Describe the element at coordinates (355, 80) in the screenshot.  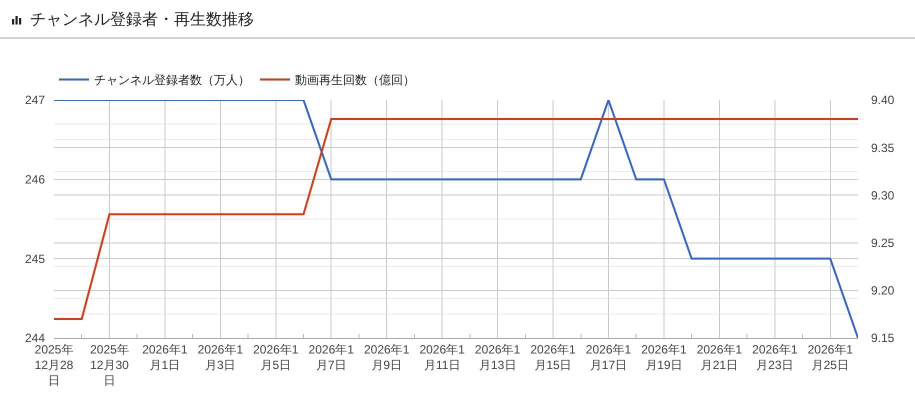
I see `legend-label: 動画再生回数（億回）` at that location.